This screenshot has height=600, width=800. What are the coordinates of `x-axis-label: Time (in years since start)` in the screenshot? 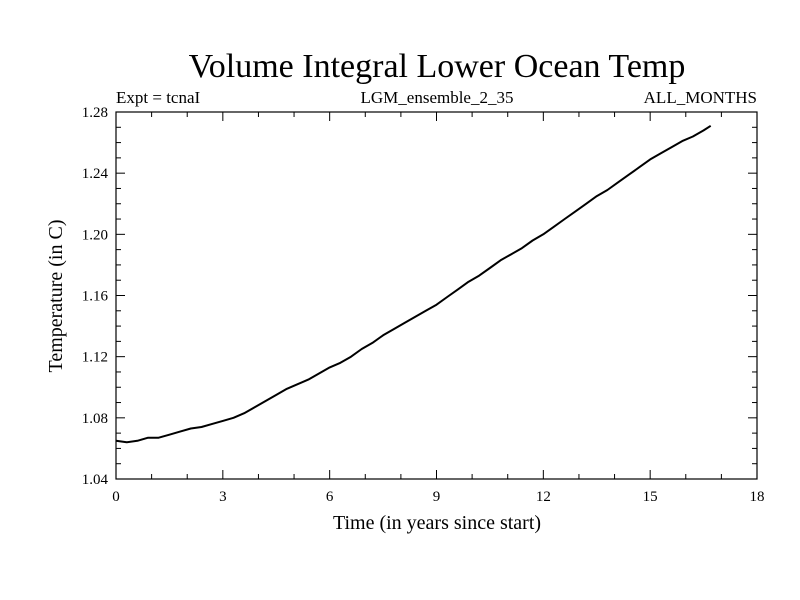 It's located at (437, 523).